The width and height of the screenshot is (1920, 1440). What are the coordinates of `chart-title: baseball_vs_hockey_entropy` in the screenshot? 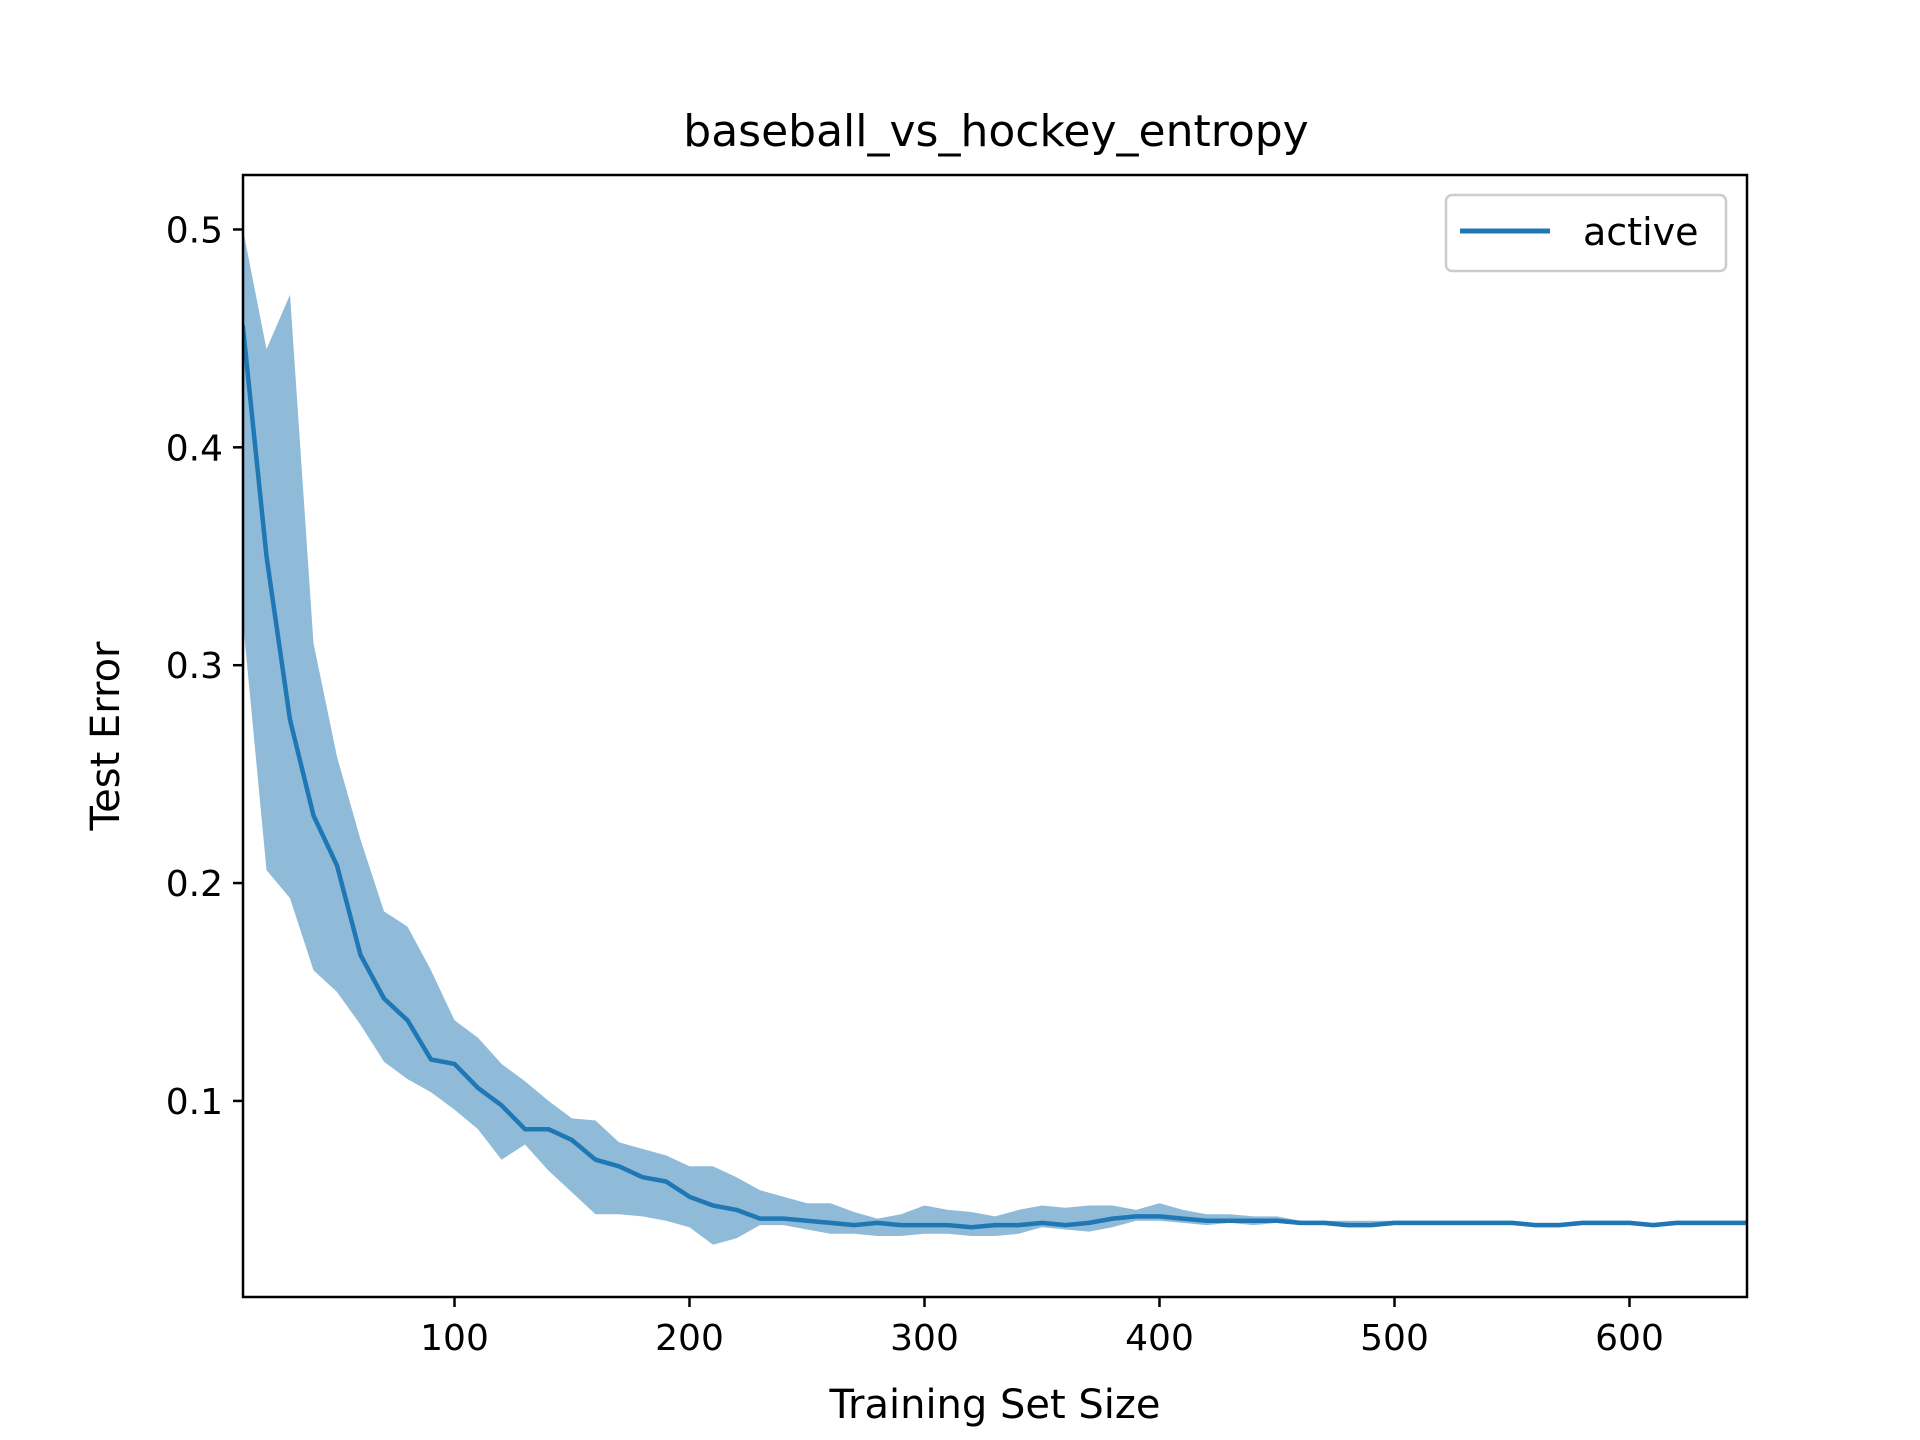 It's located at (995, 131).